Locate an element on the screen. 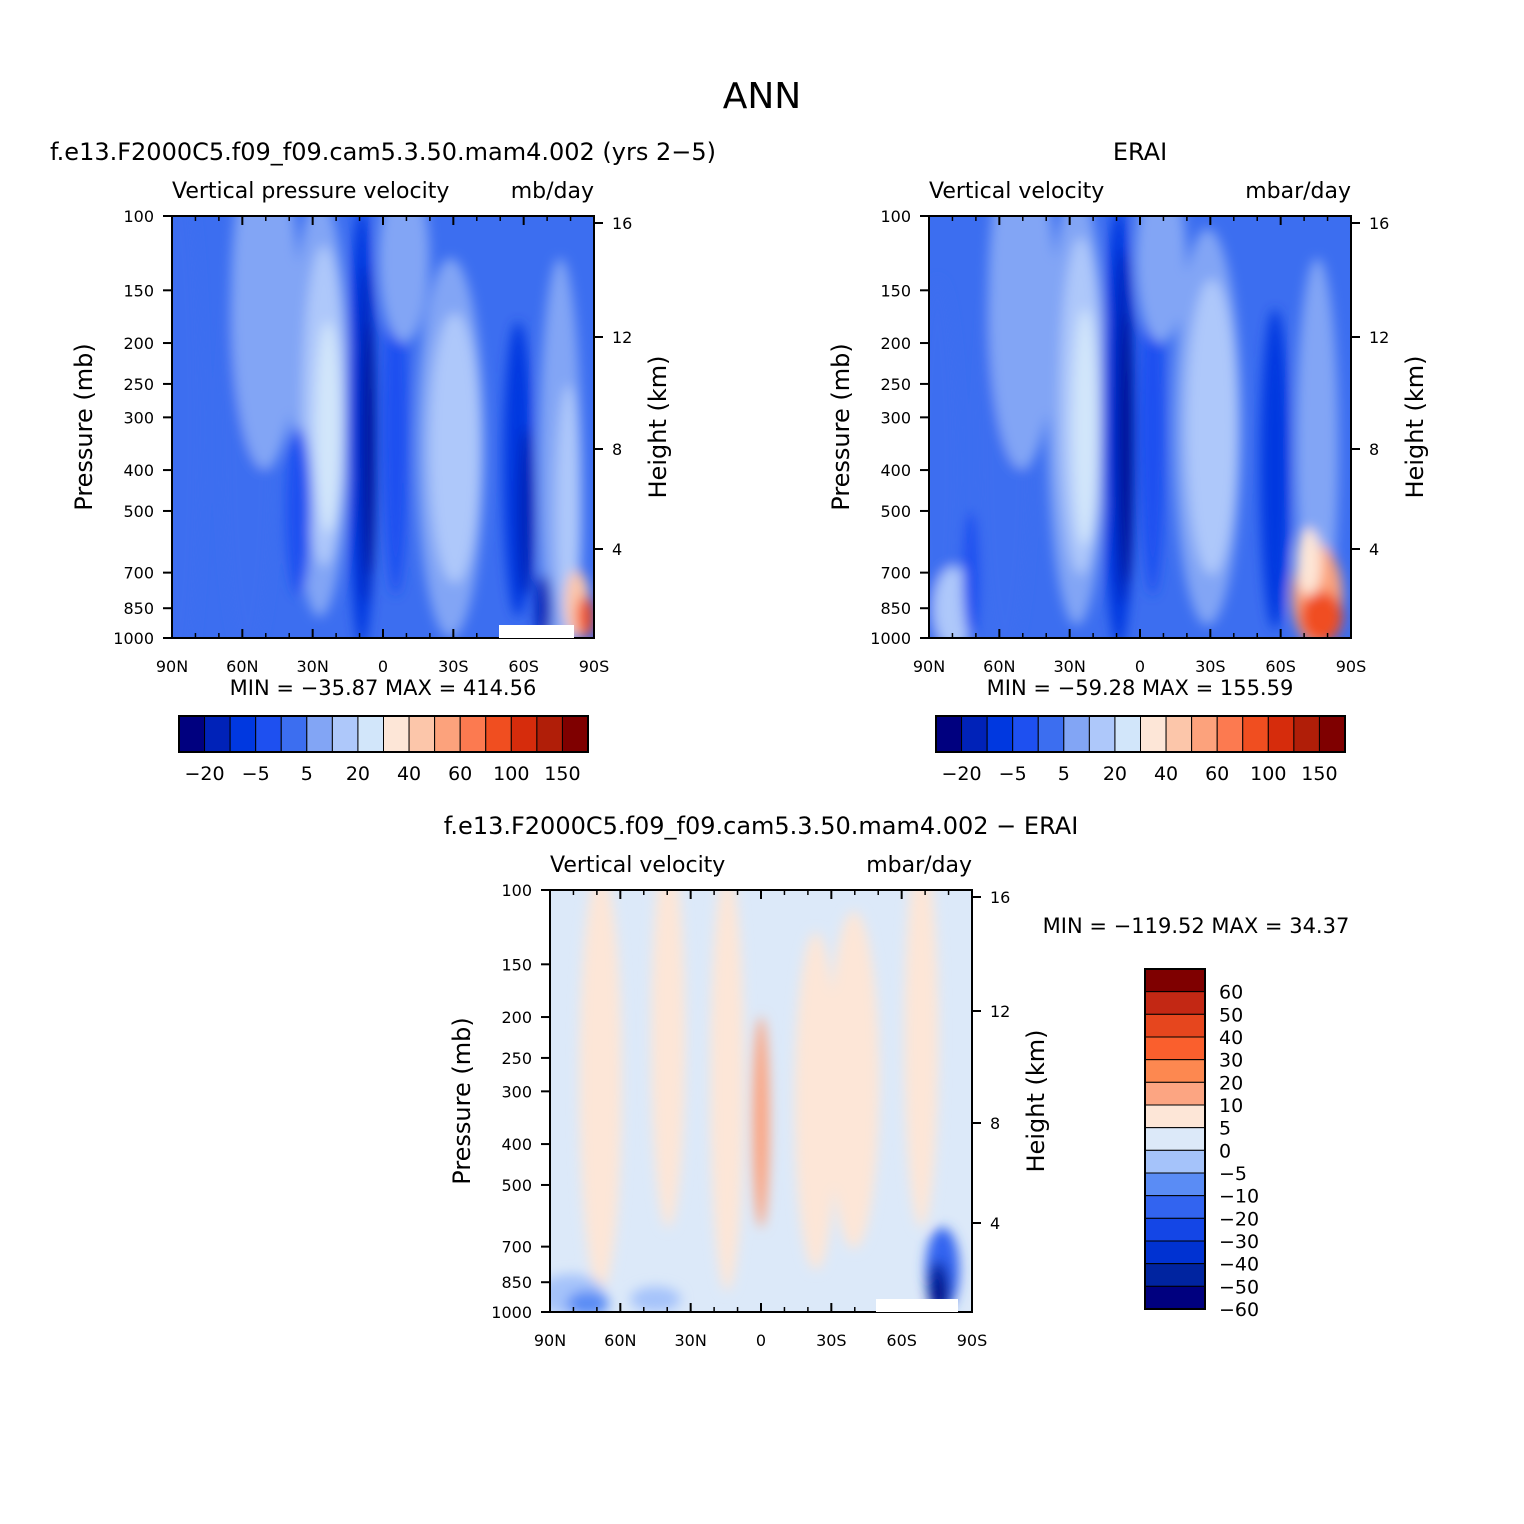  x-tick-label: 30N is located at coordinates (691, 1340).